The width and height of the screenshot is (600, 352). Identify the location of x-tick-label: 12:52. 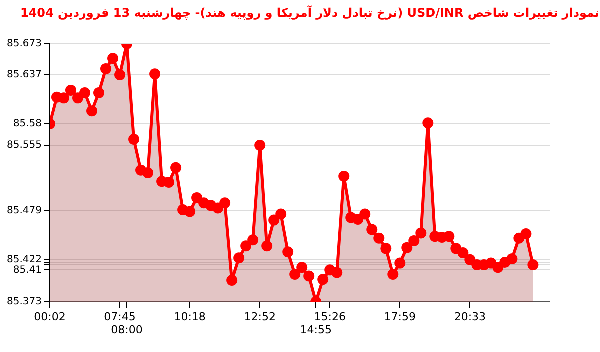
(260, 317).